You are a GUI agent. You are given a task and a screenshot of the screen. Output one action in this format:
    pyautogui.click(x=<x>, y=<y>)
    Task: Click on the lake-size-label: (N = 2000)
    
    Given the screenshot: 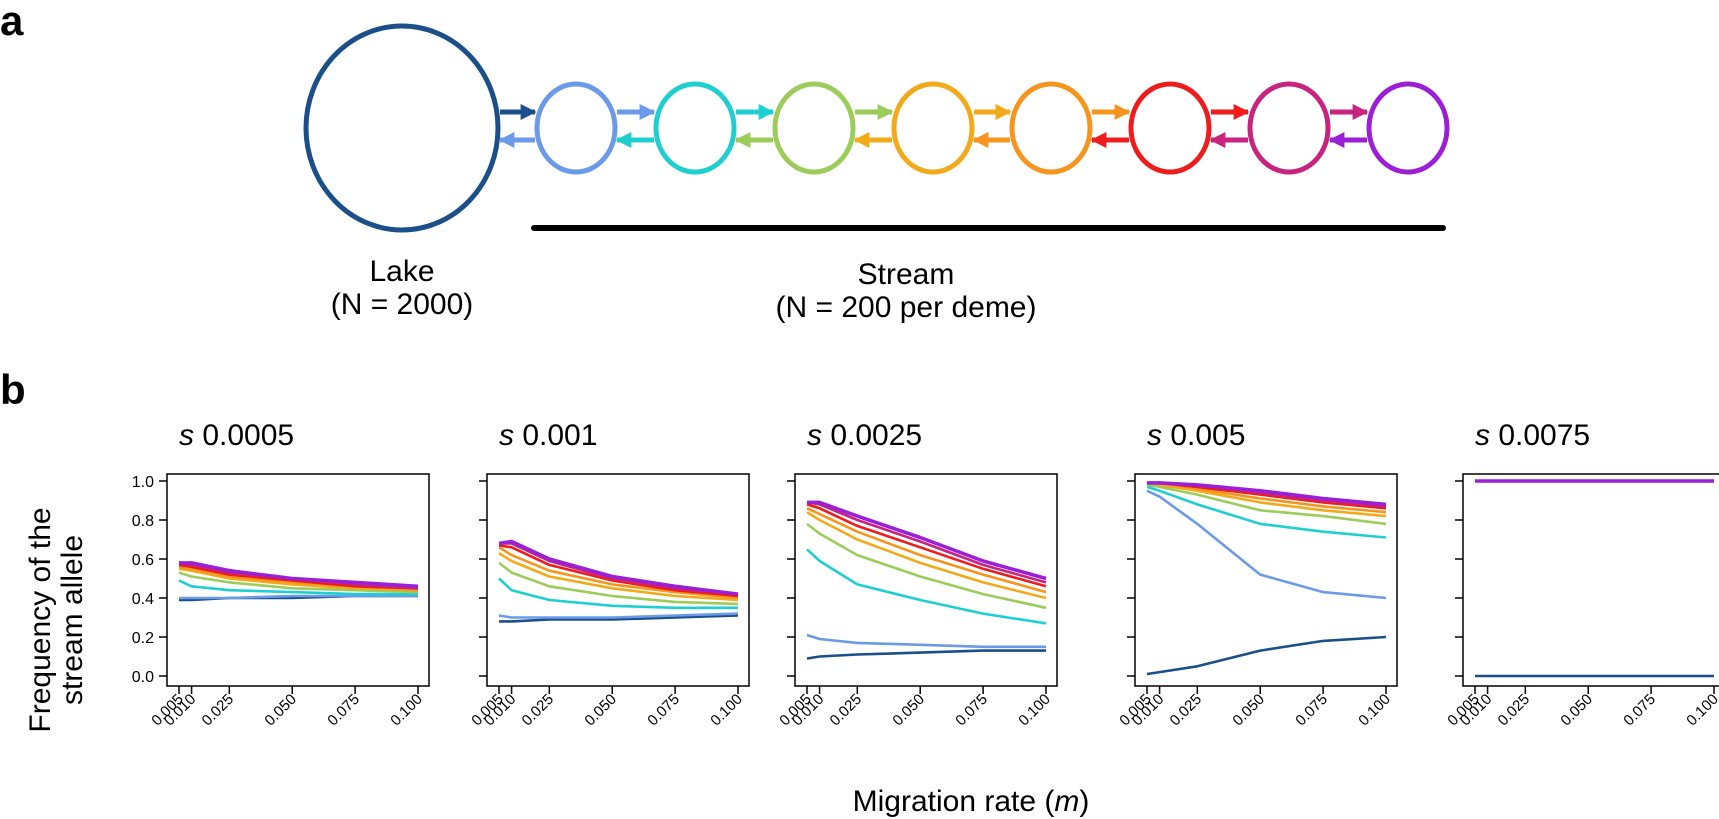 What is the action you would take?
    pyautogui.click(x=402, y=304)
    